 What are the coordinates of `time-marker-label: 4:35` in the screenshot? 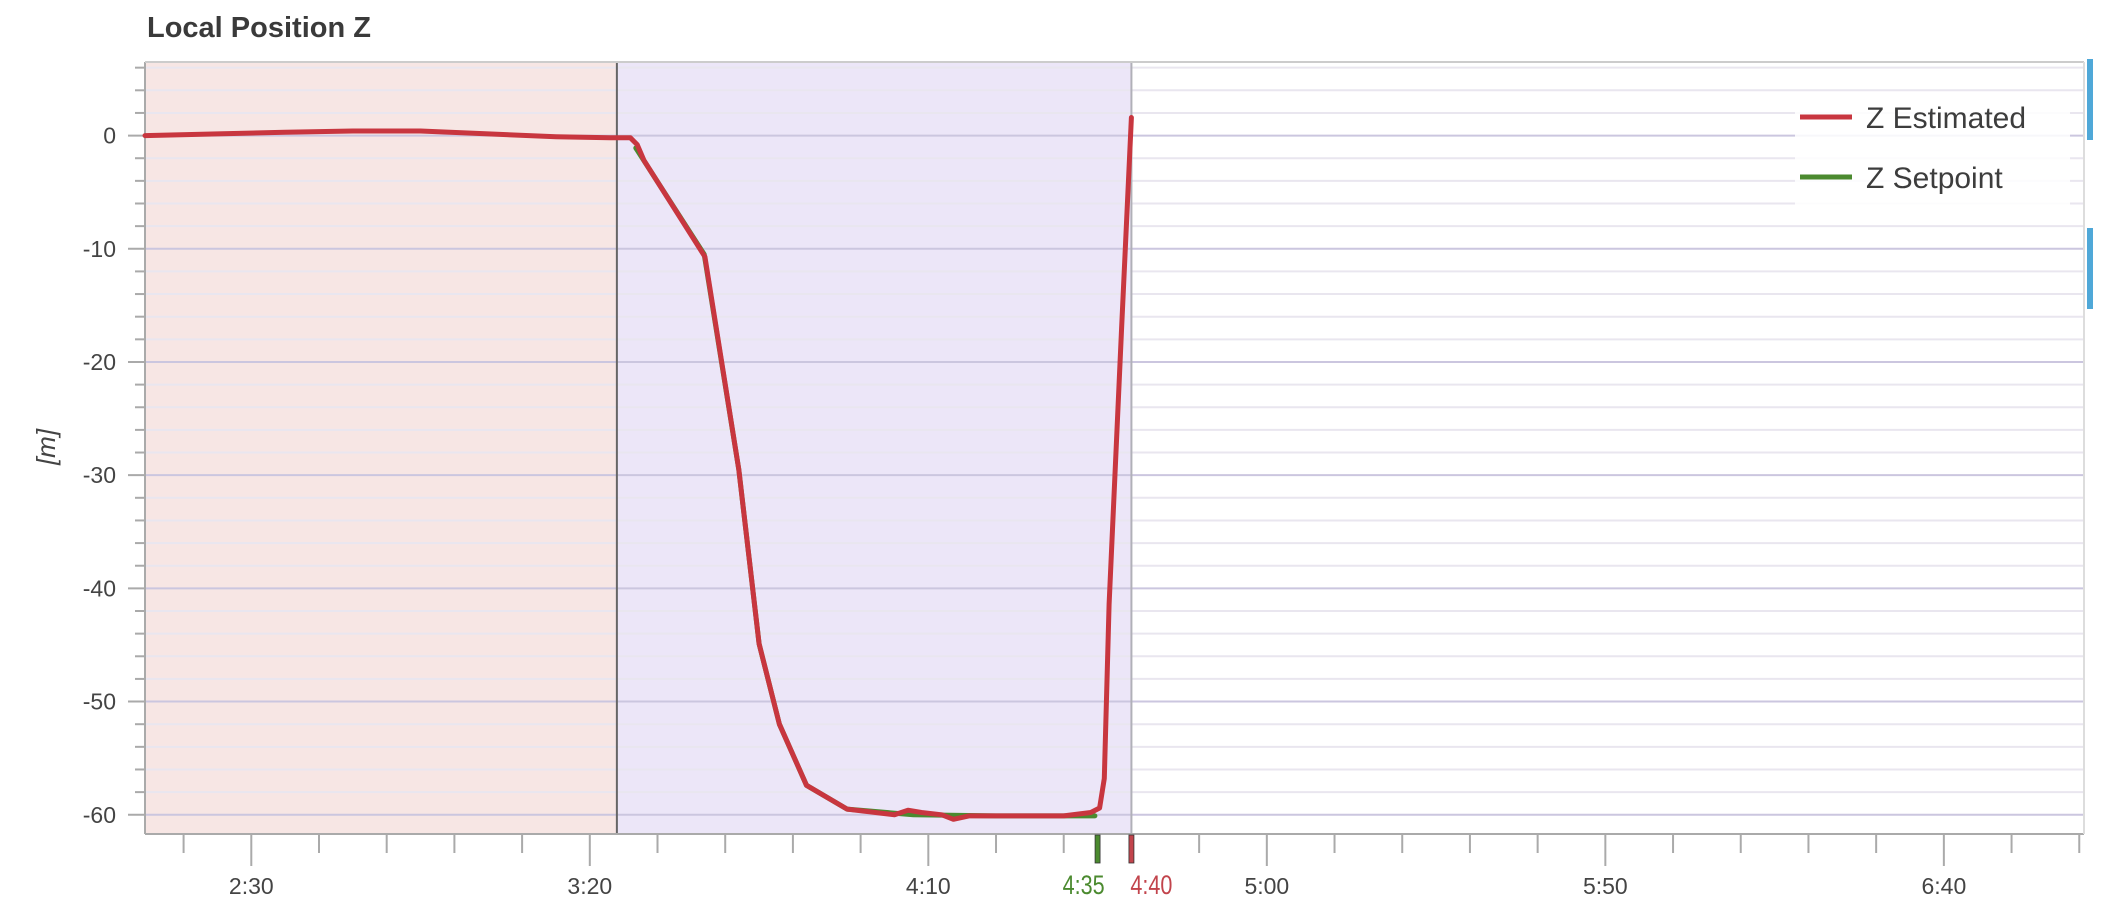 It's located at (1084, 886).